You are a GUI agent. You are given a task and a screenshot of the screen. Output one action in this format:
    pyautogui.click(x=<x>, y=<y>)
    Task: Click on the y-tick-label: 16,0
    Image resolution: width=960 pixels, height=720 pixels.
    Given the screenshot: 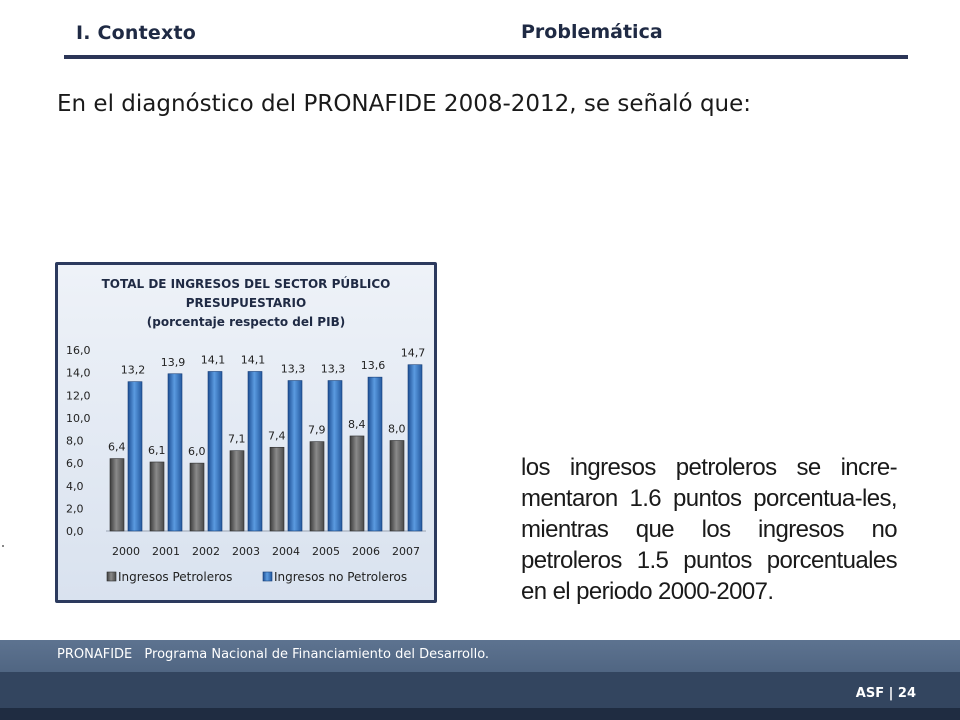 What is the action you would take?
    pyautogui.click(x=78, y=350)
    